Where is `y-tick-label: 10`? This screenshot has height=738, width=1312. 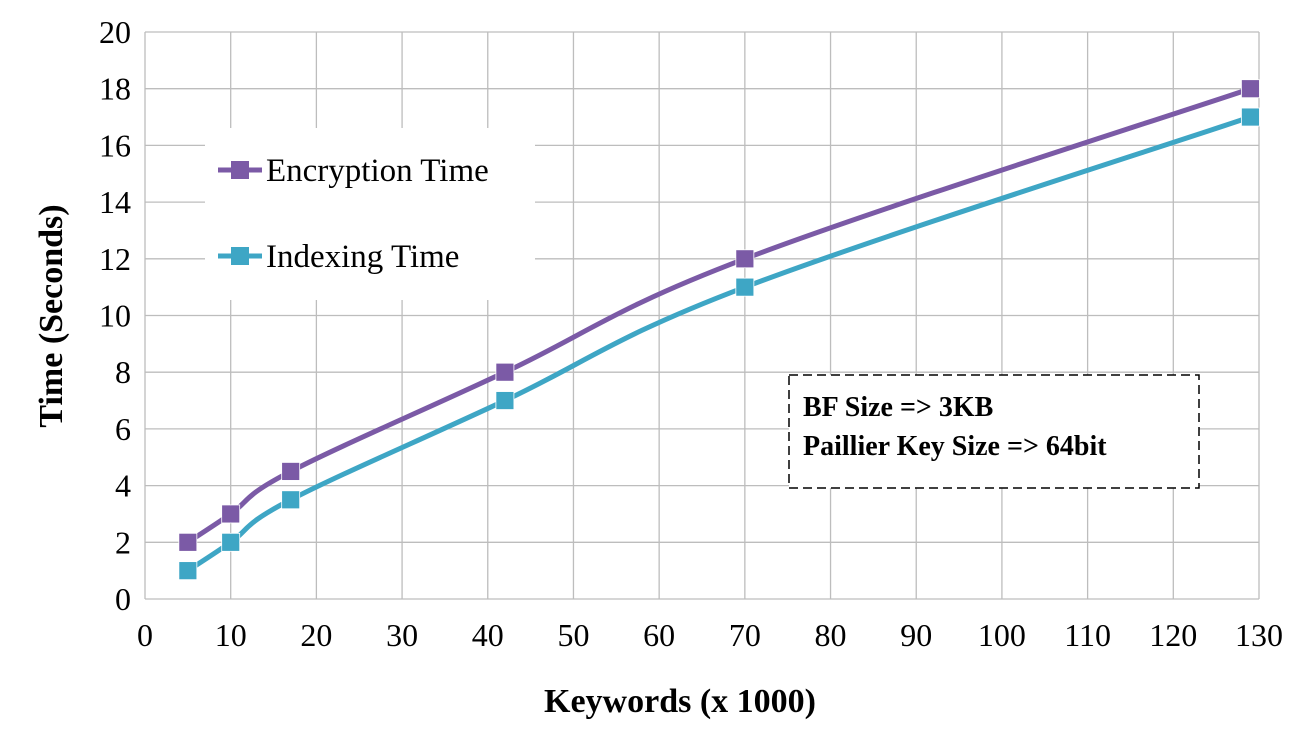 y-tick-label: 10 is located at coordinates (115, 316).